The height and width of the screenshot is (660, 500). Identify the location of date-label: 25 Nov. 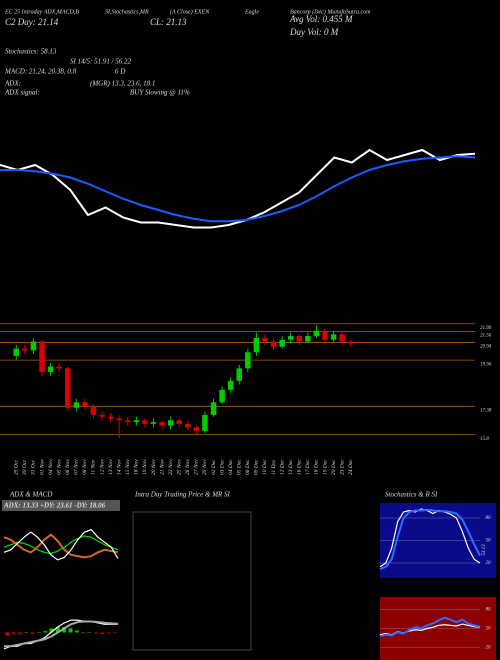
(179, 467).